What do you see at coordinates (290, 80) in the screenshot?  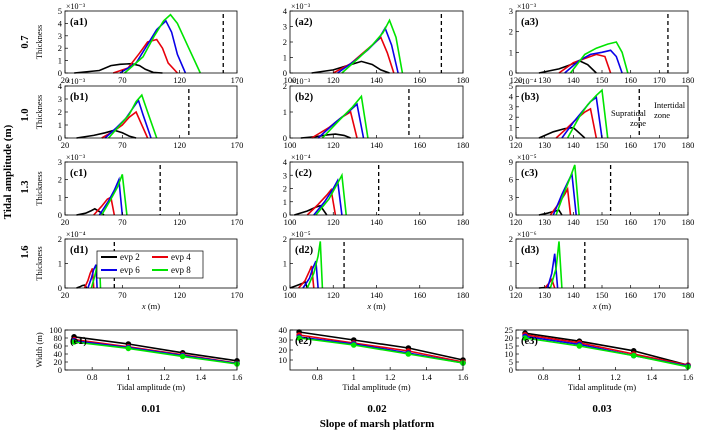 I see `xtick-label-a2-100: 100` at bounding box center [290, 80].